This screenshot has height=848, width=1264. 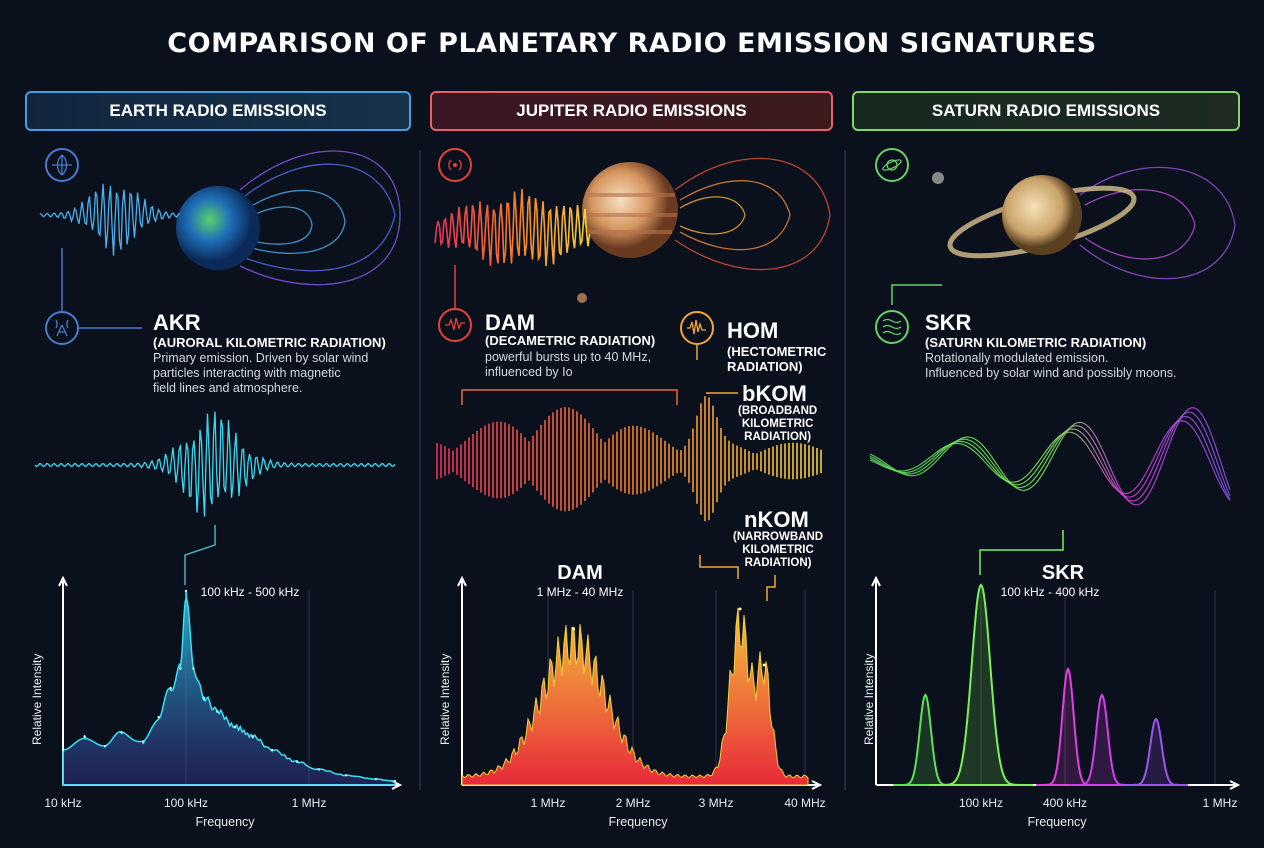 What do you see at coordinates (62, 328) in the screenshot?
I see `radio-tower-icon` at bounding box center [62, 328].